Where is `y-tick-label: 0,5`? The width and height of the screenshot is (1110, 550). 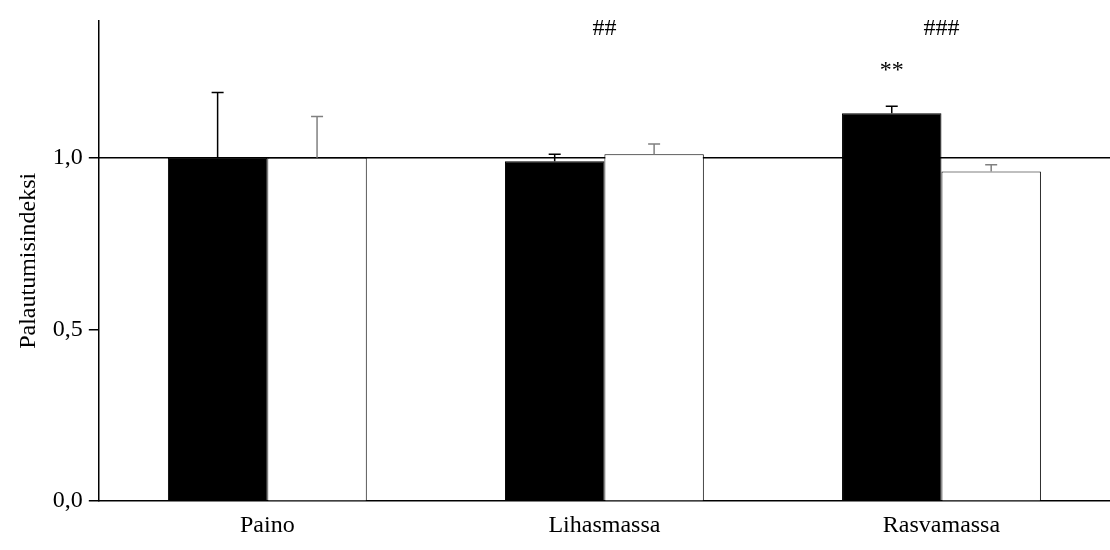
y-tick-label: 0,5 is located at coordinates (67, 327).